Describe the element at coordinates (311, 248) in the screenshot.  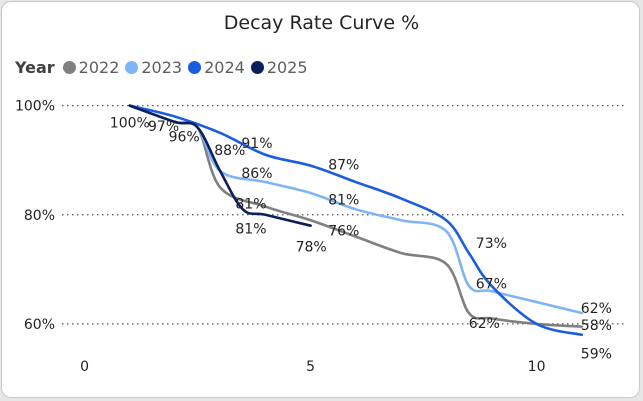
I see `data-label: 78%` at that location.